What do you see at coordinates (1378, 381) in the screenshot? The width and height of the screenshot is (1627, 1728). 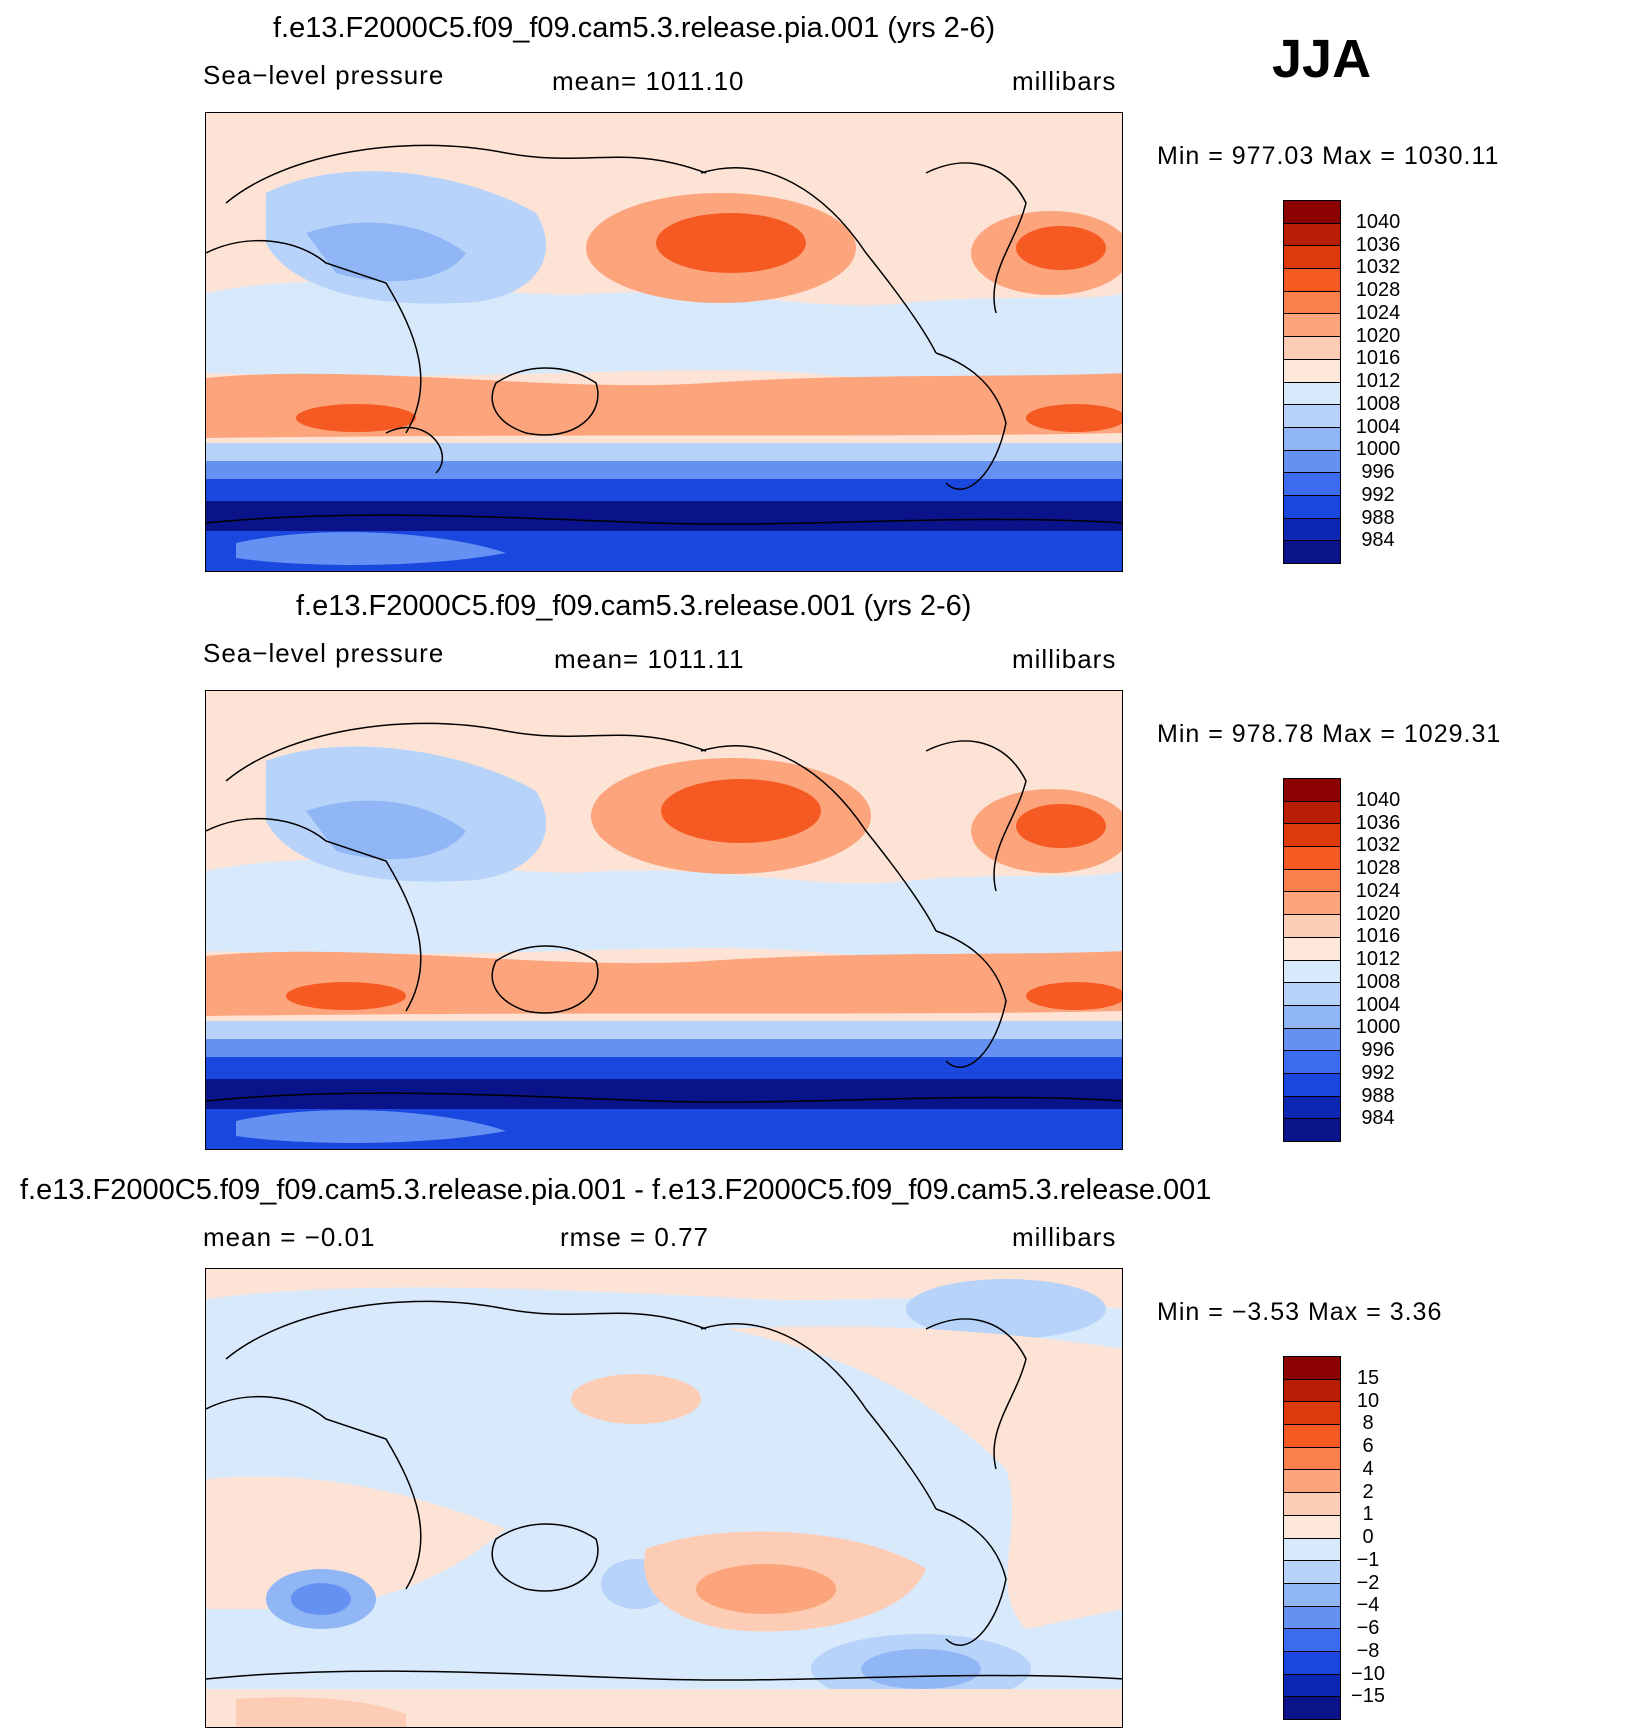 I see `colorbar-tick-label: 1012` at bounding box center [1378, 381].